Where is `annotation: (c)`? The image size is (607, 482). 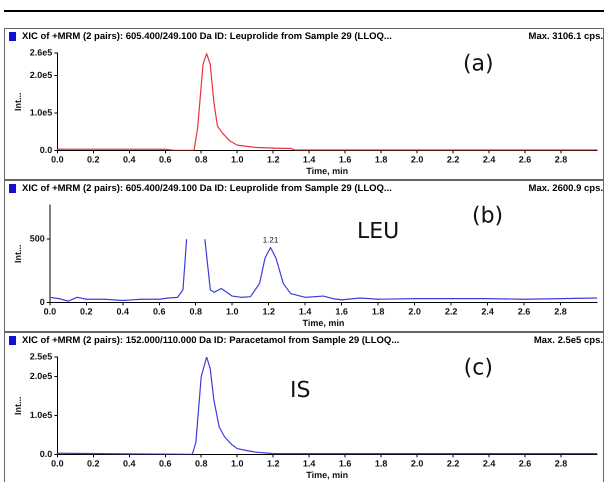
annotation: (c) is located at coordinates (478, 367).